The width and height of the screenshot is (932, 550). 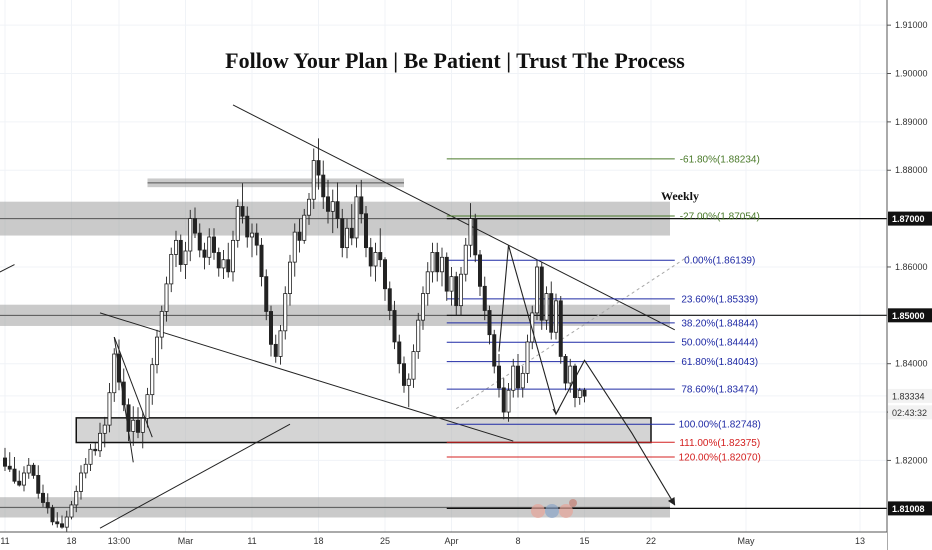 I want to click on fib-level-label: 50.00%(1.84444), so click(x=719, y=343).